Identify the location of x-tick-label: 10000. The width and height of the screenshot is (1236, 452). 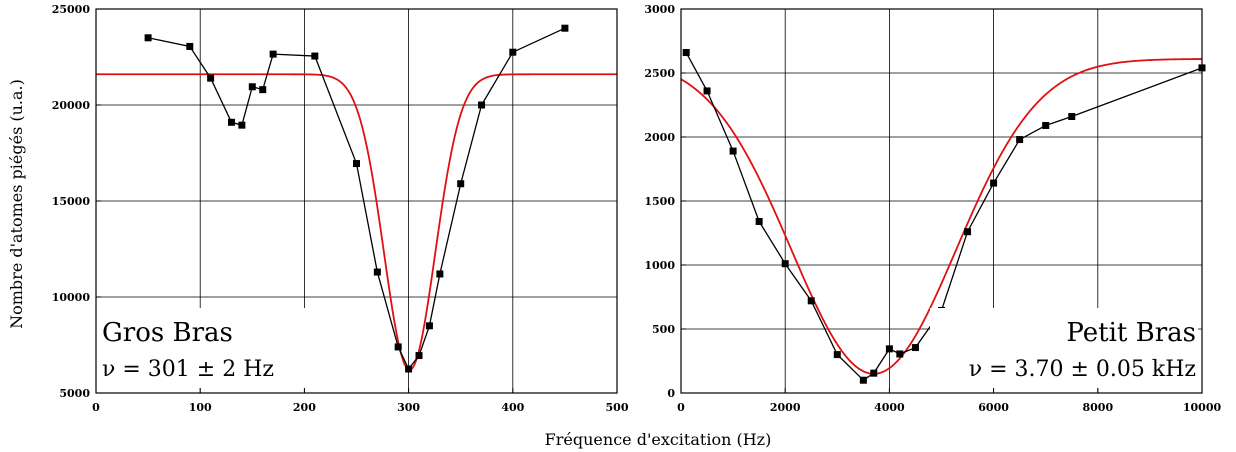
(1202, 407).